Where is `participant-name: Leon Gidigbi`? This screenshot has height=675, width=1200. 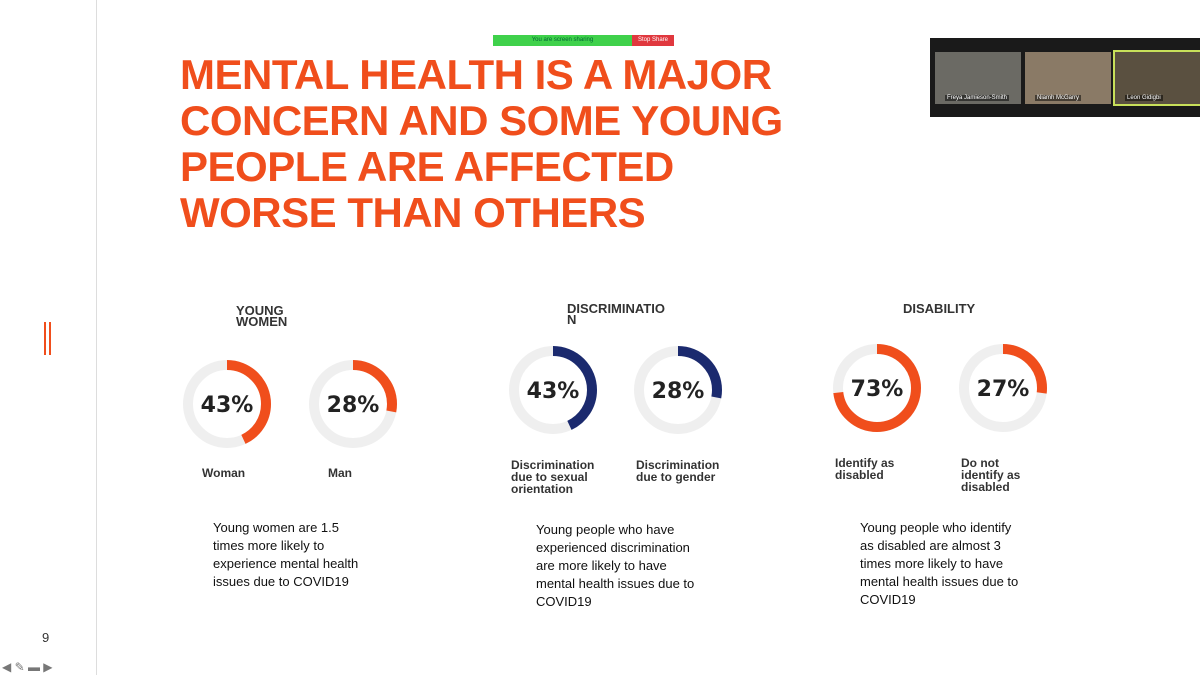 participant-name: Leon Gidigbi is located at coordinates (1144, 98).